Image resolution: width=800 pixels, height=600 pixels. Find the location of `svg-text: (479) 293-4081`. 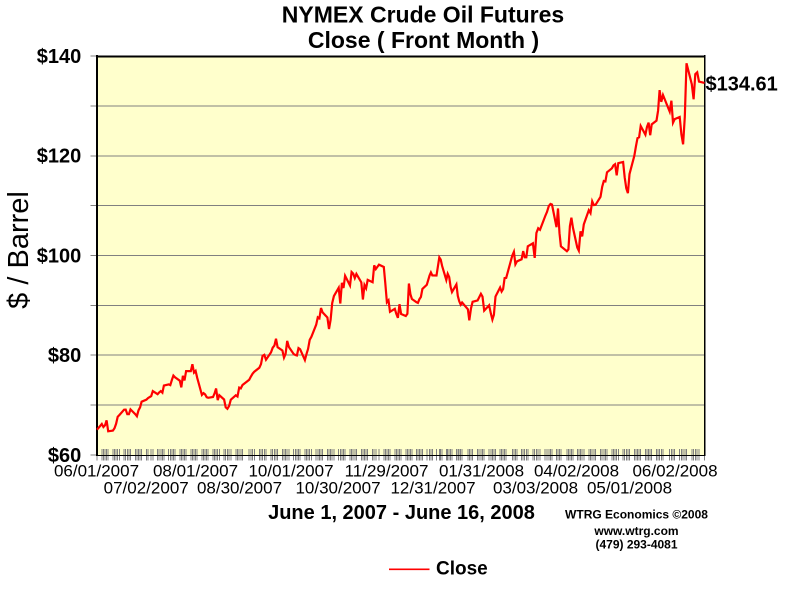

svg-text: (479) 293-4081 is located at coordinates (636, 545).